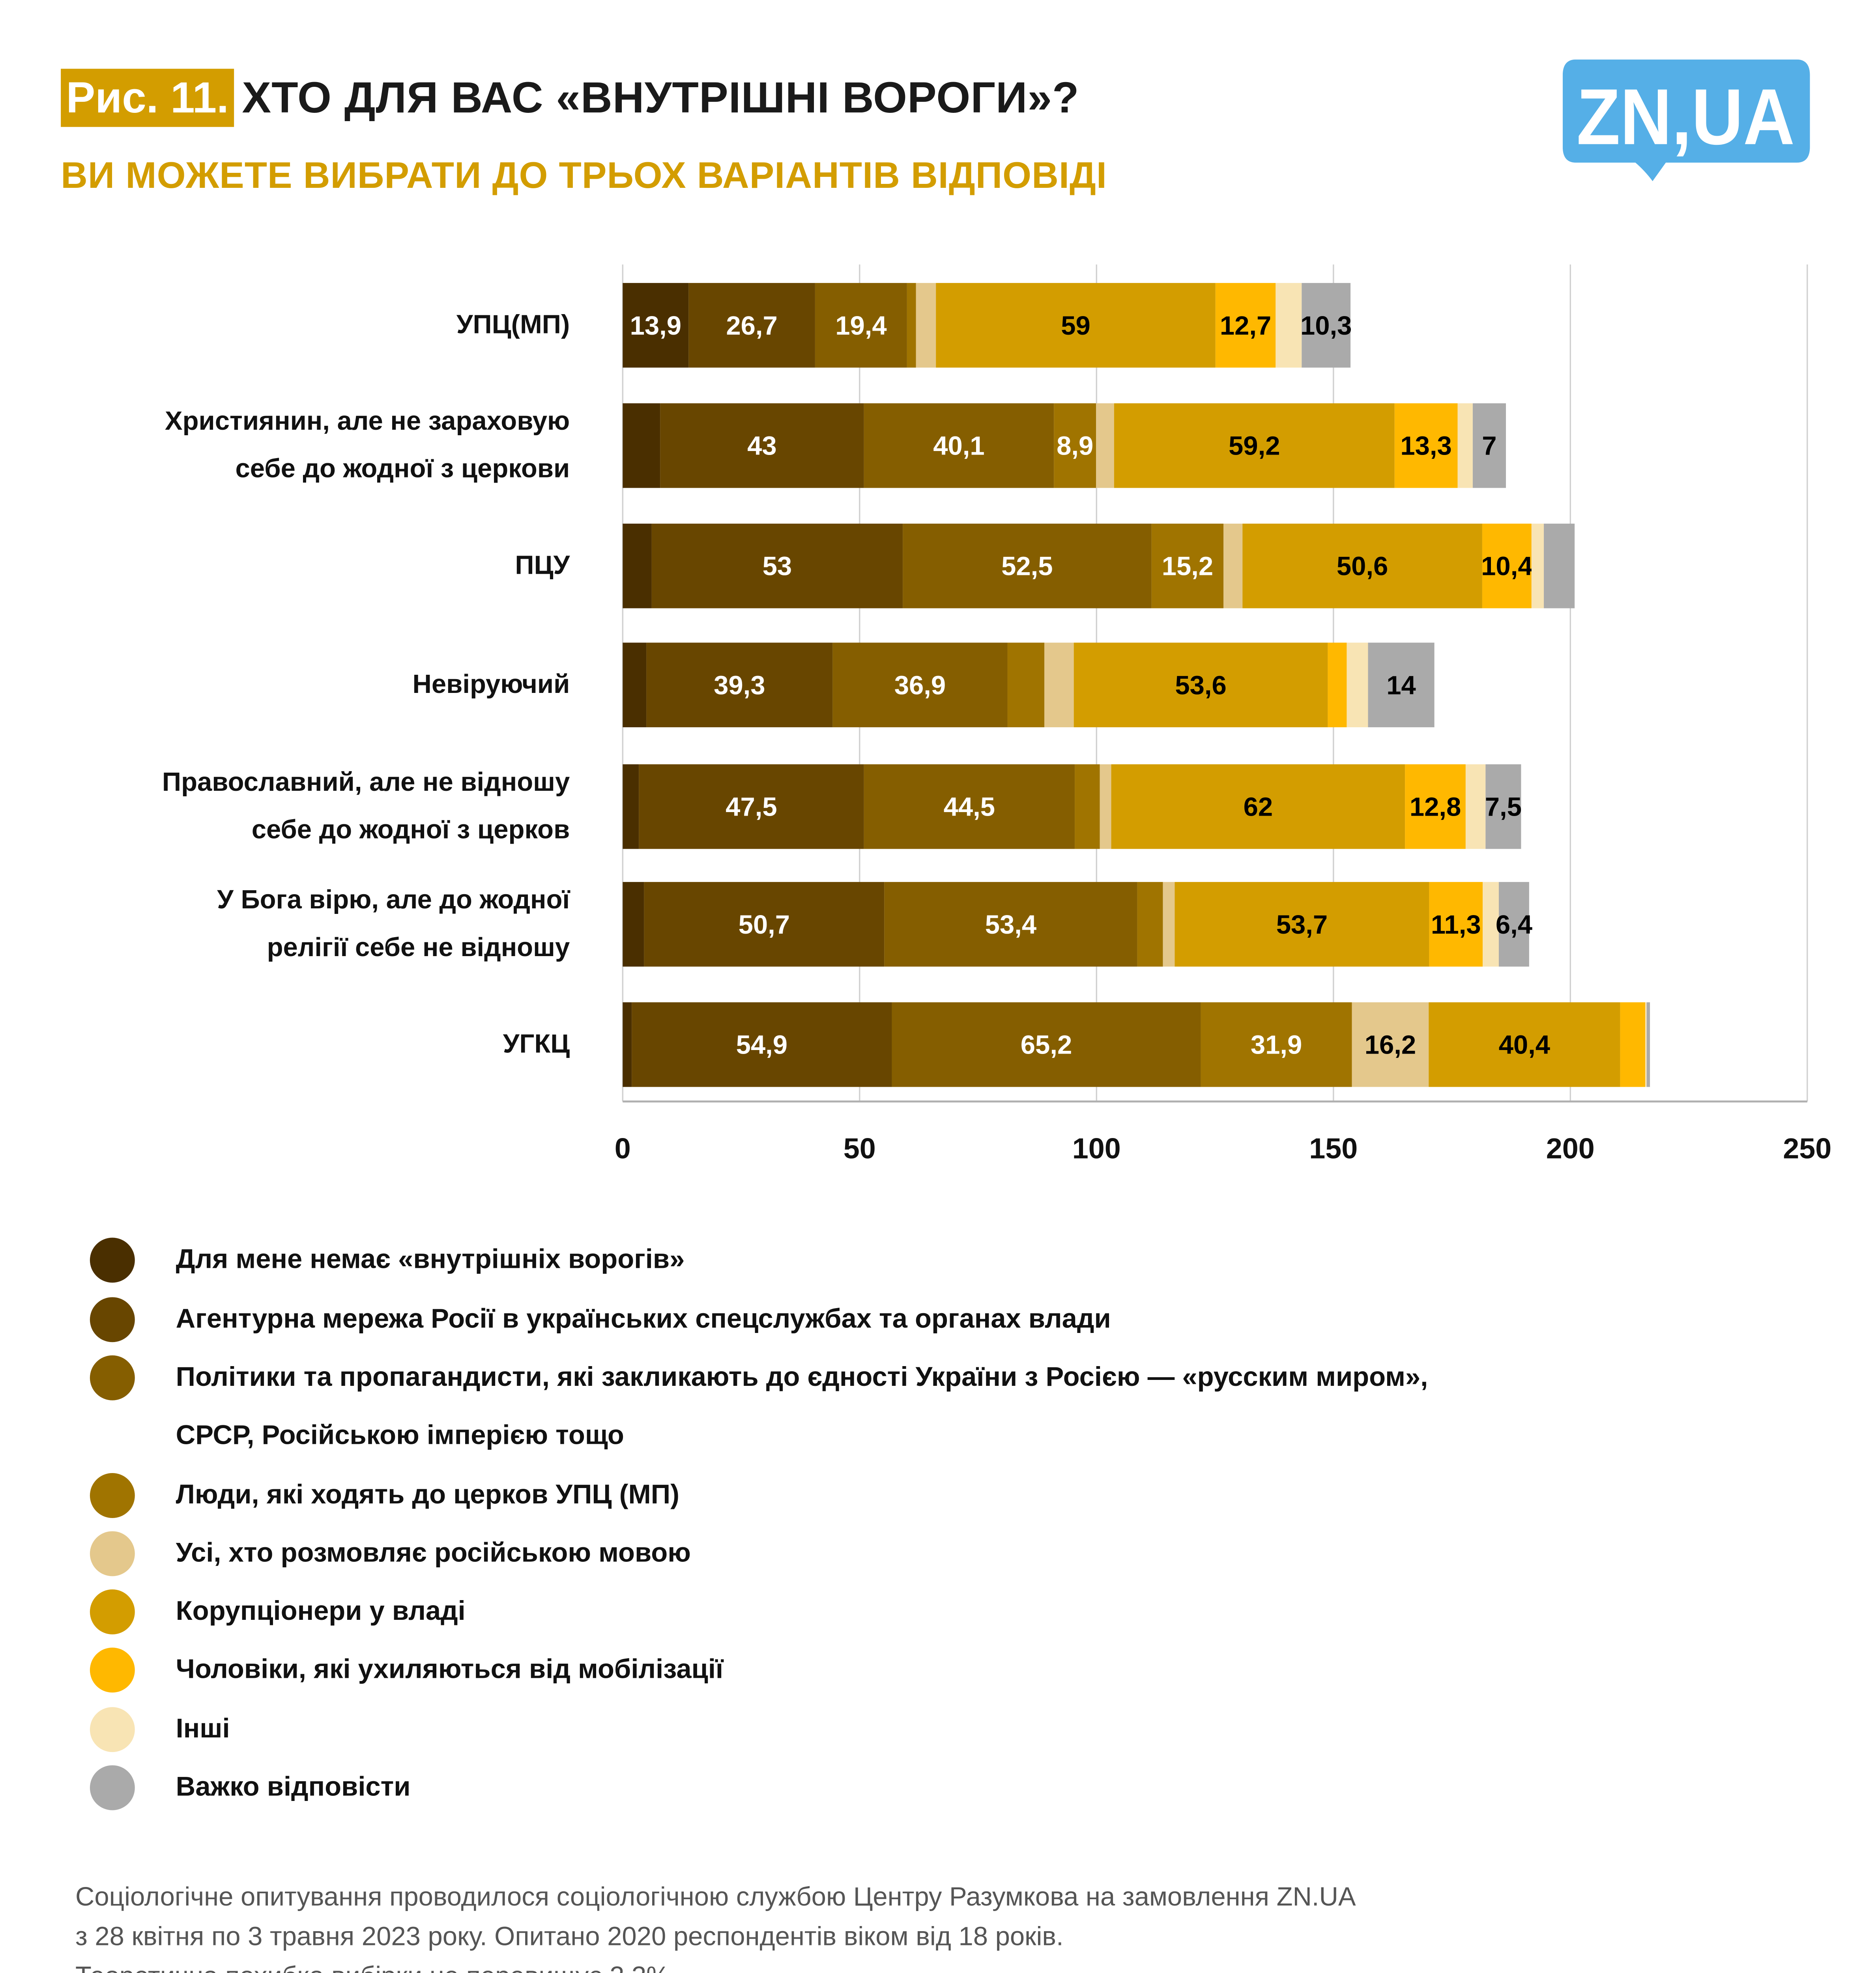 The height and width of the screenshot is (1973, 1876). I want to click on x-tick-label: 200, so click(1570, 1148).